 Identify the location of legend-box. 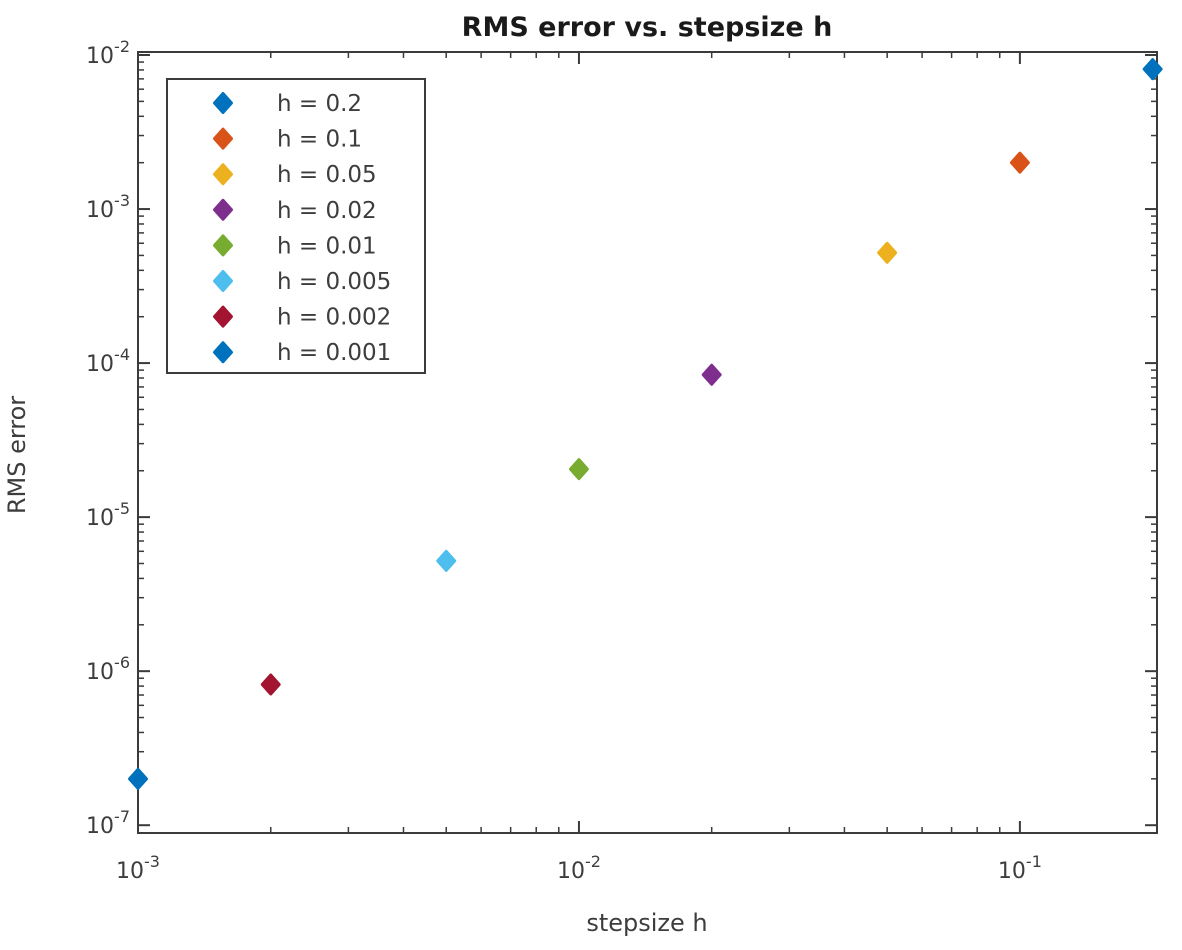
(296, 226).